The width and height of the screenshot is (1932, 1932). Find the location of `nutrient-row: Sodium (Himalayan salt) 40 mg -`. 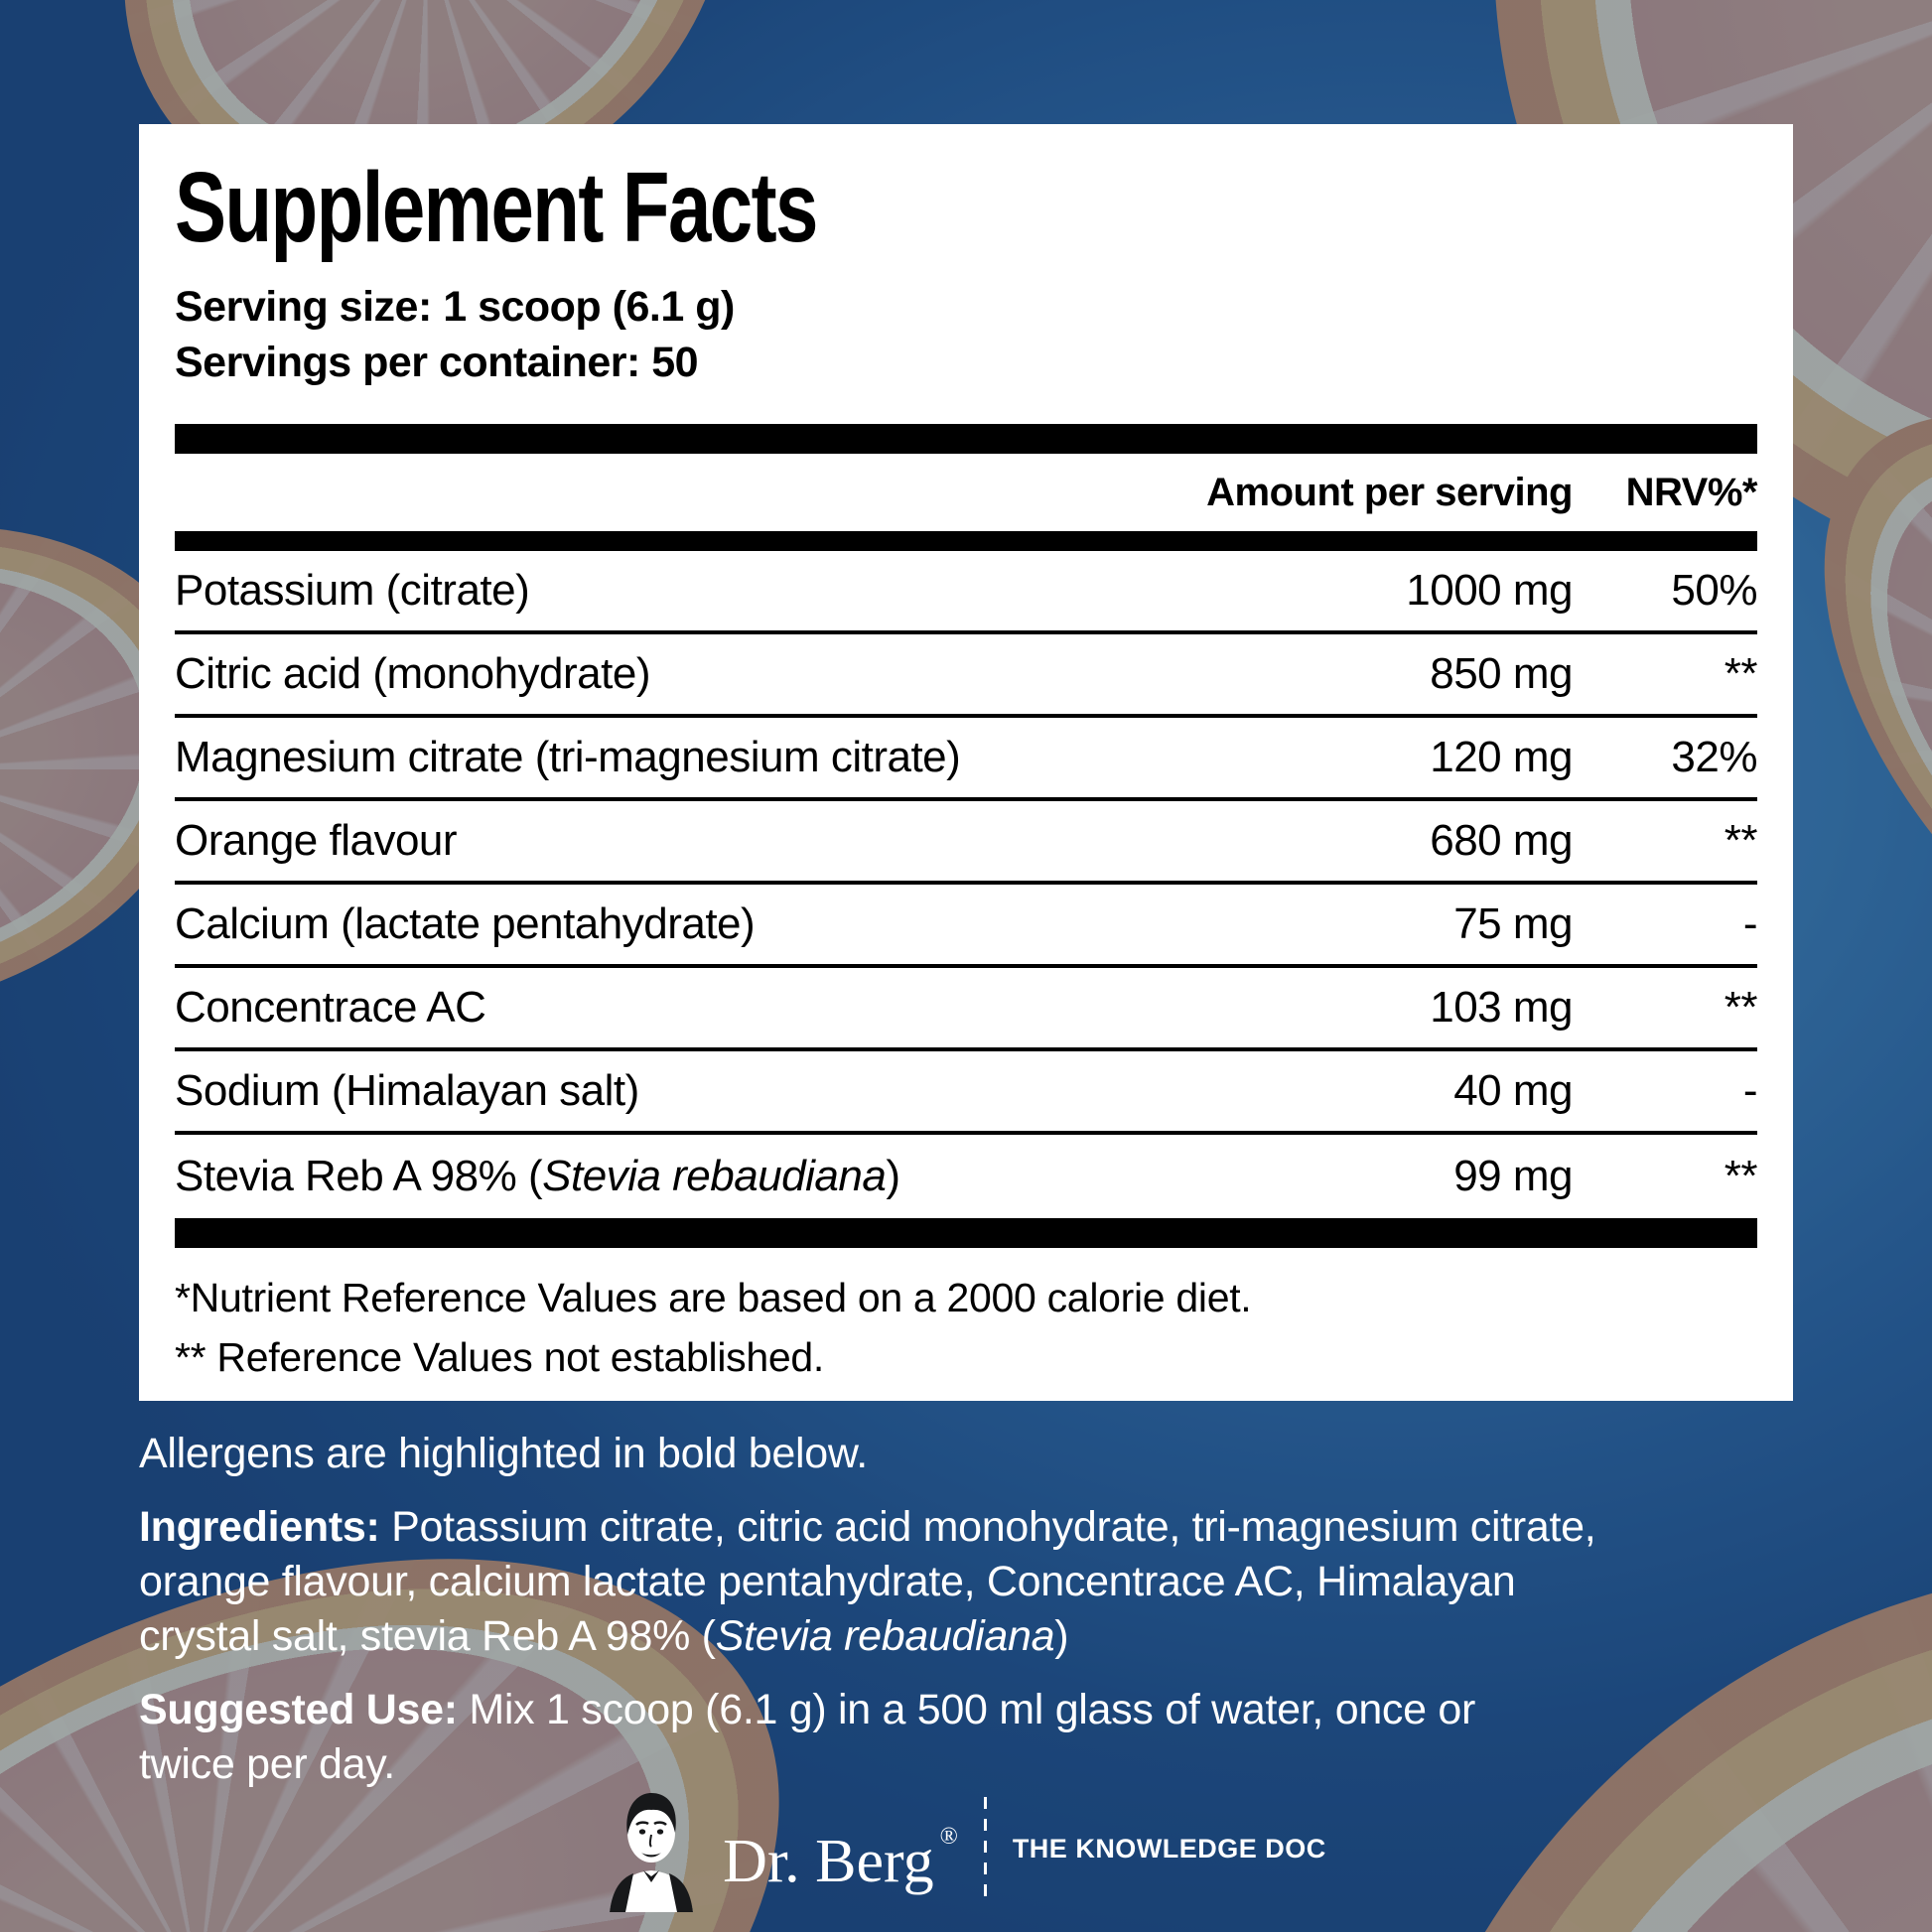

nutrient-row: Sodium (Himalayan salt) 40 mg - is located at coordinates (967, 1093).